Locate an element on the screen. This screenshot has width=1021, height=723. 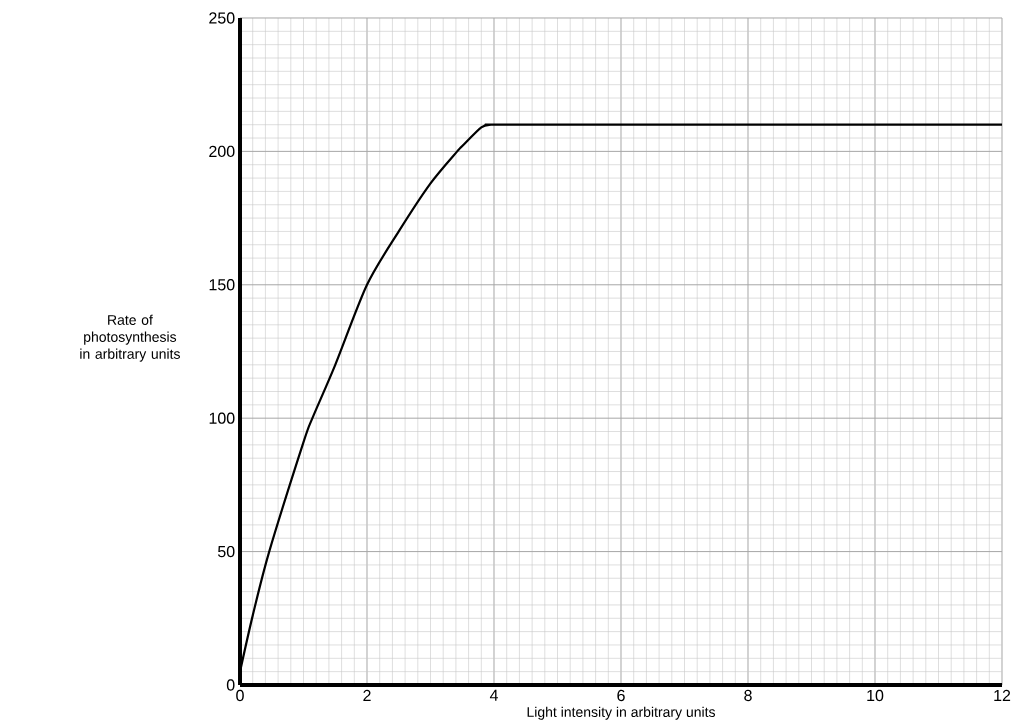
x-tick-label: 12 is located at coordinates (1002, 695).